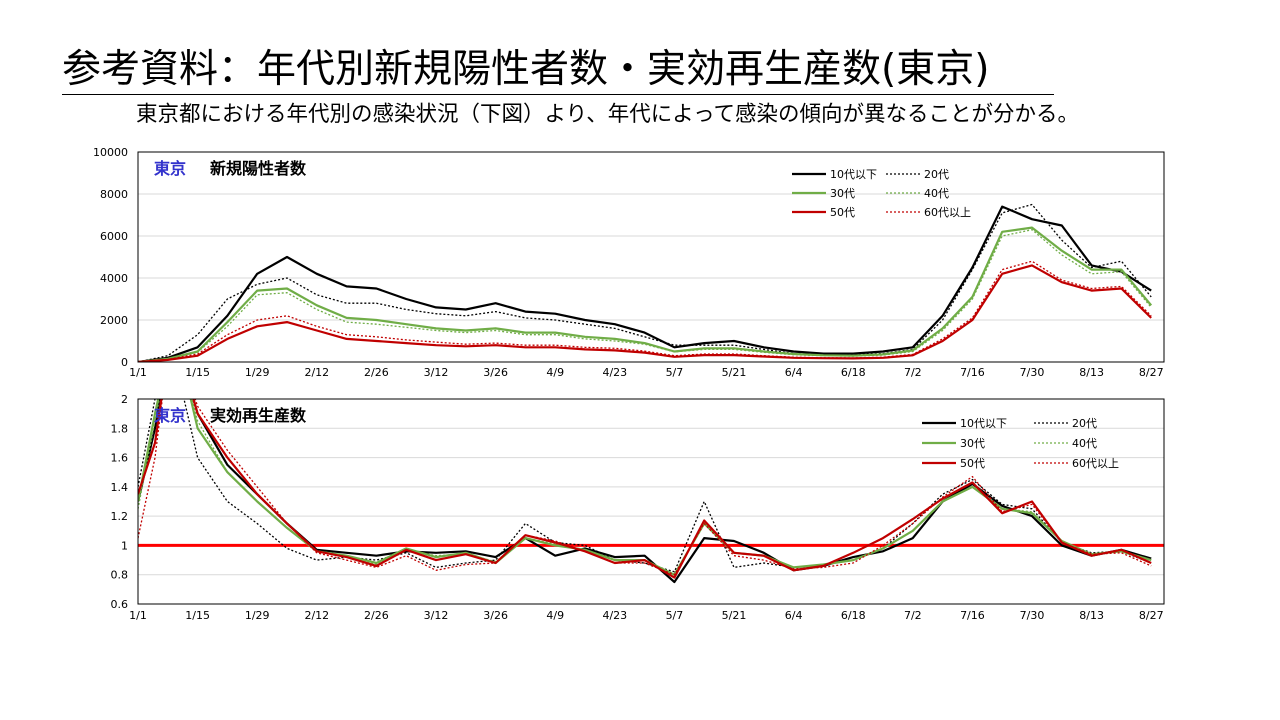 Image resolution: width=1280 pixels, height=720 pixels. Describe the element at coordinates (120, 604) in the screenshot. I see `y-tick-label: 0.6` at that location.